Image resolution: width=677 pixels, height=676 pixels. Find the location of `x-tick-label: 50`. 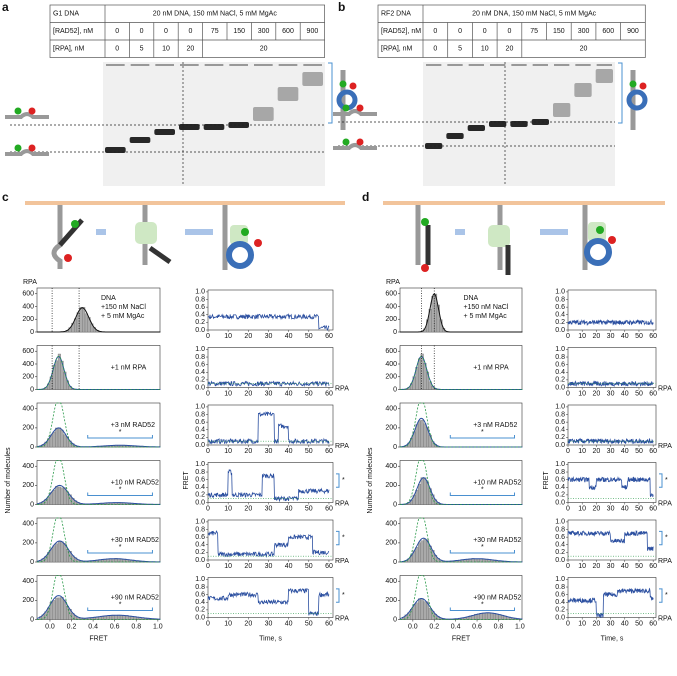

x-tick-label: 50 is located at coordinates (639, 508).